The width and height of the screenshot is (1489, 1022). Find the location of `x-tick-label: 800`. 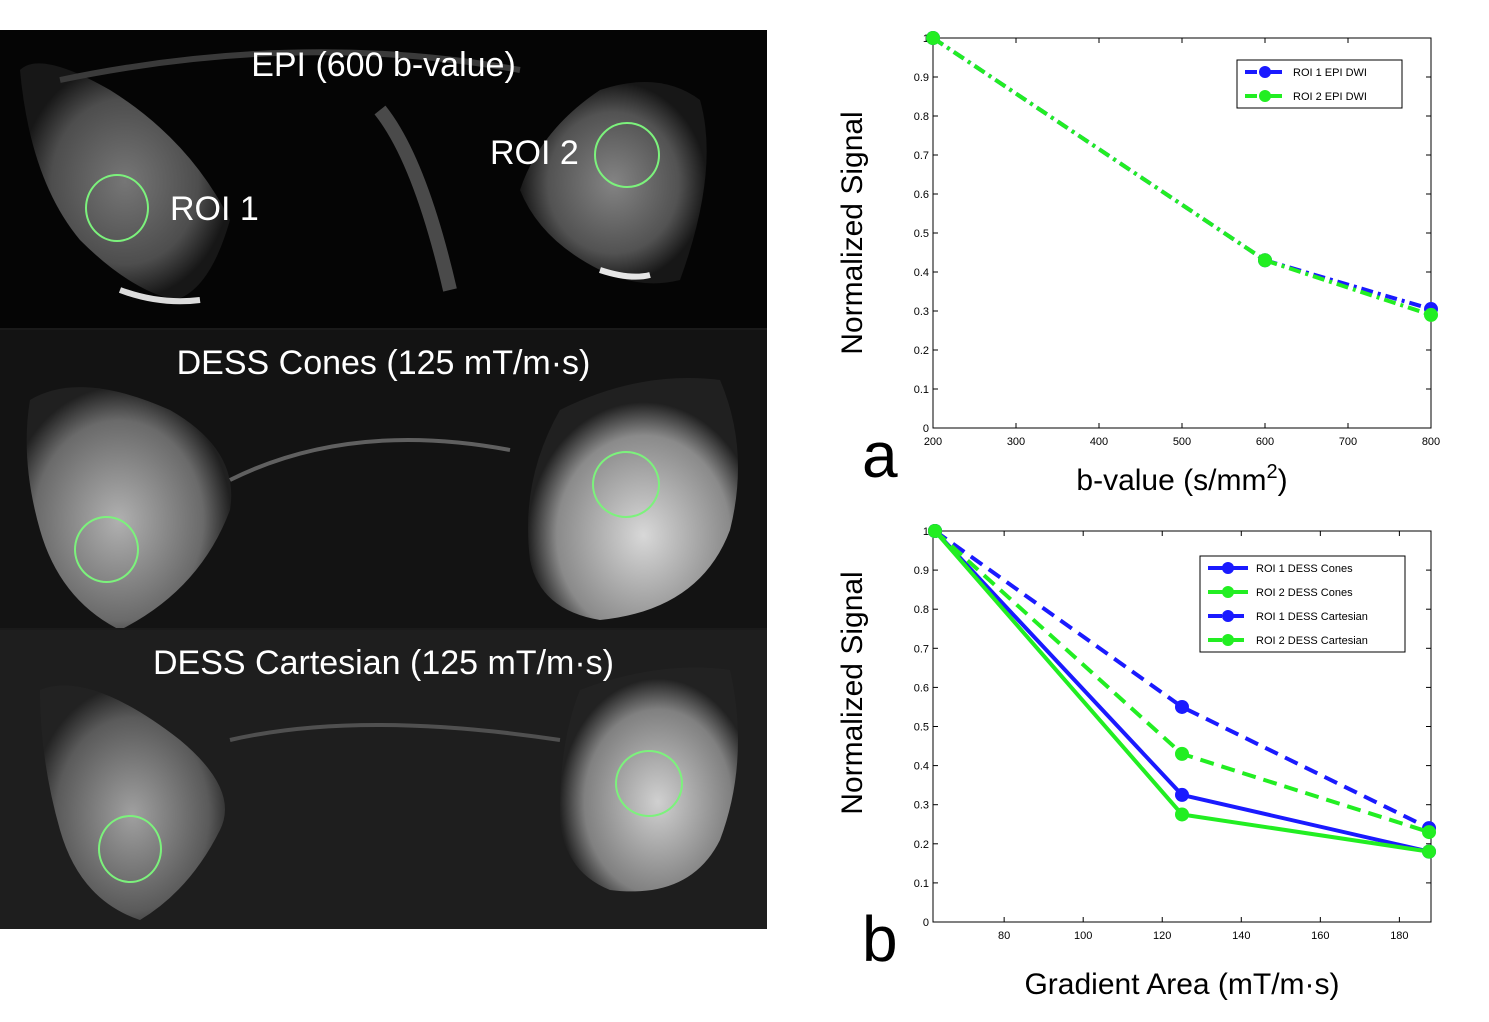

x-tick-label: 800 is located at coordinates (1431, 442).